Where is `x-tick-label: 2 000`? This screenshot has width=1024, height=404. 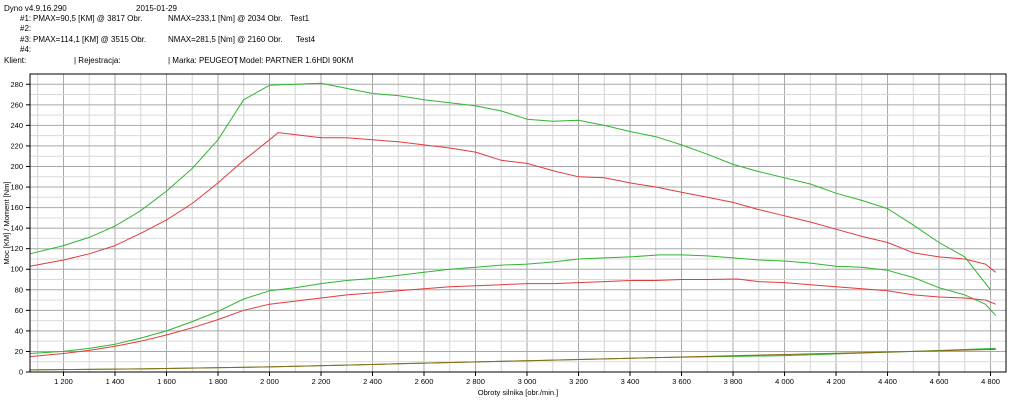
x-tick-label: 2 000 is located at coordinates (269, 381).